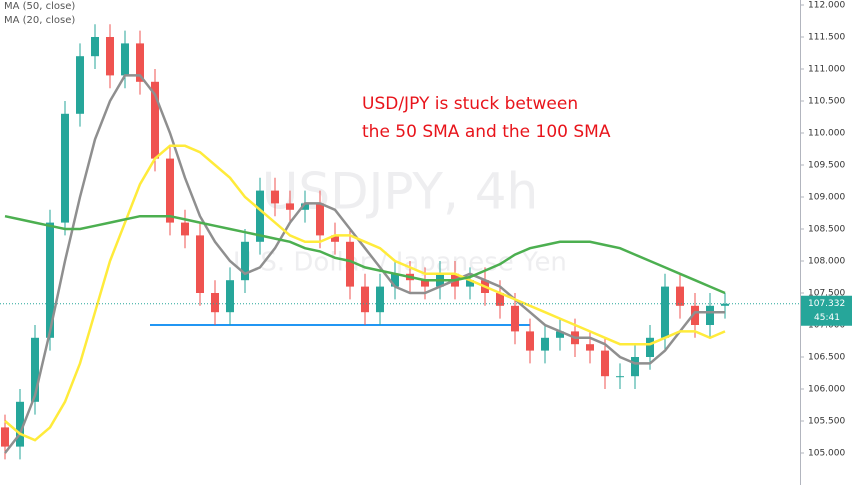  Describe the element at coordinates (826, 293) in the screenshot. I see `y-tick-label: 107.500` at that location.